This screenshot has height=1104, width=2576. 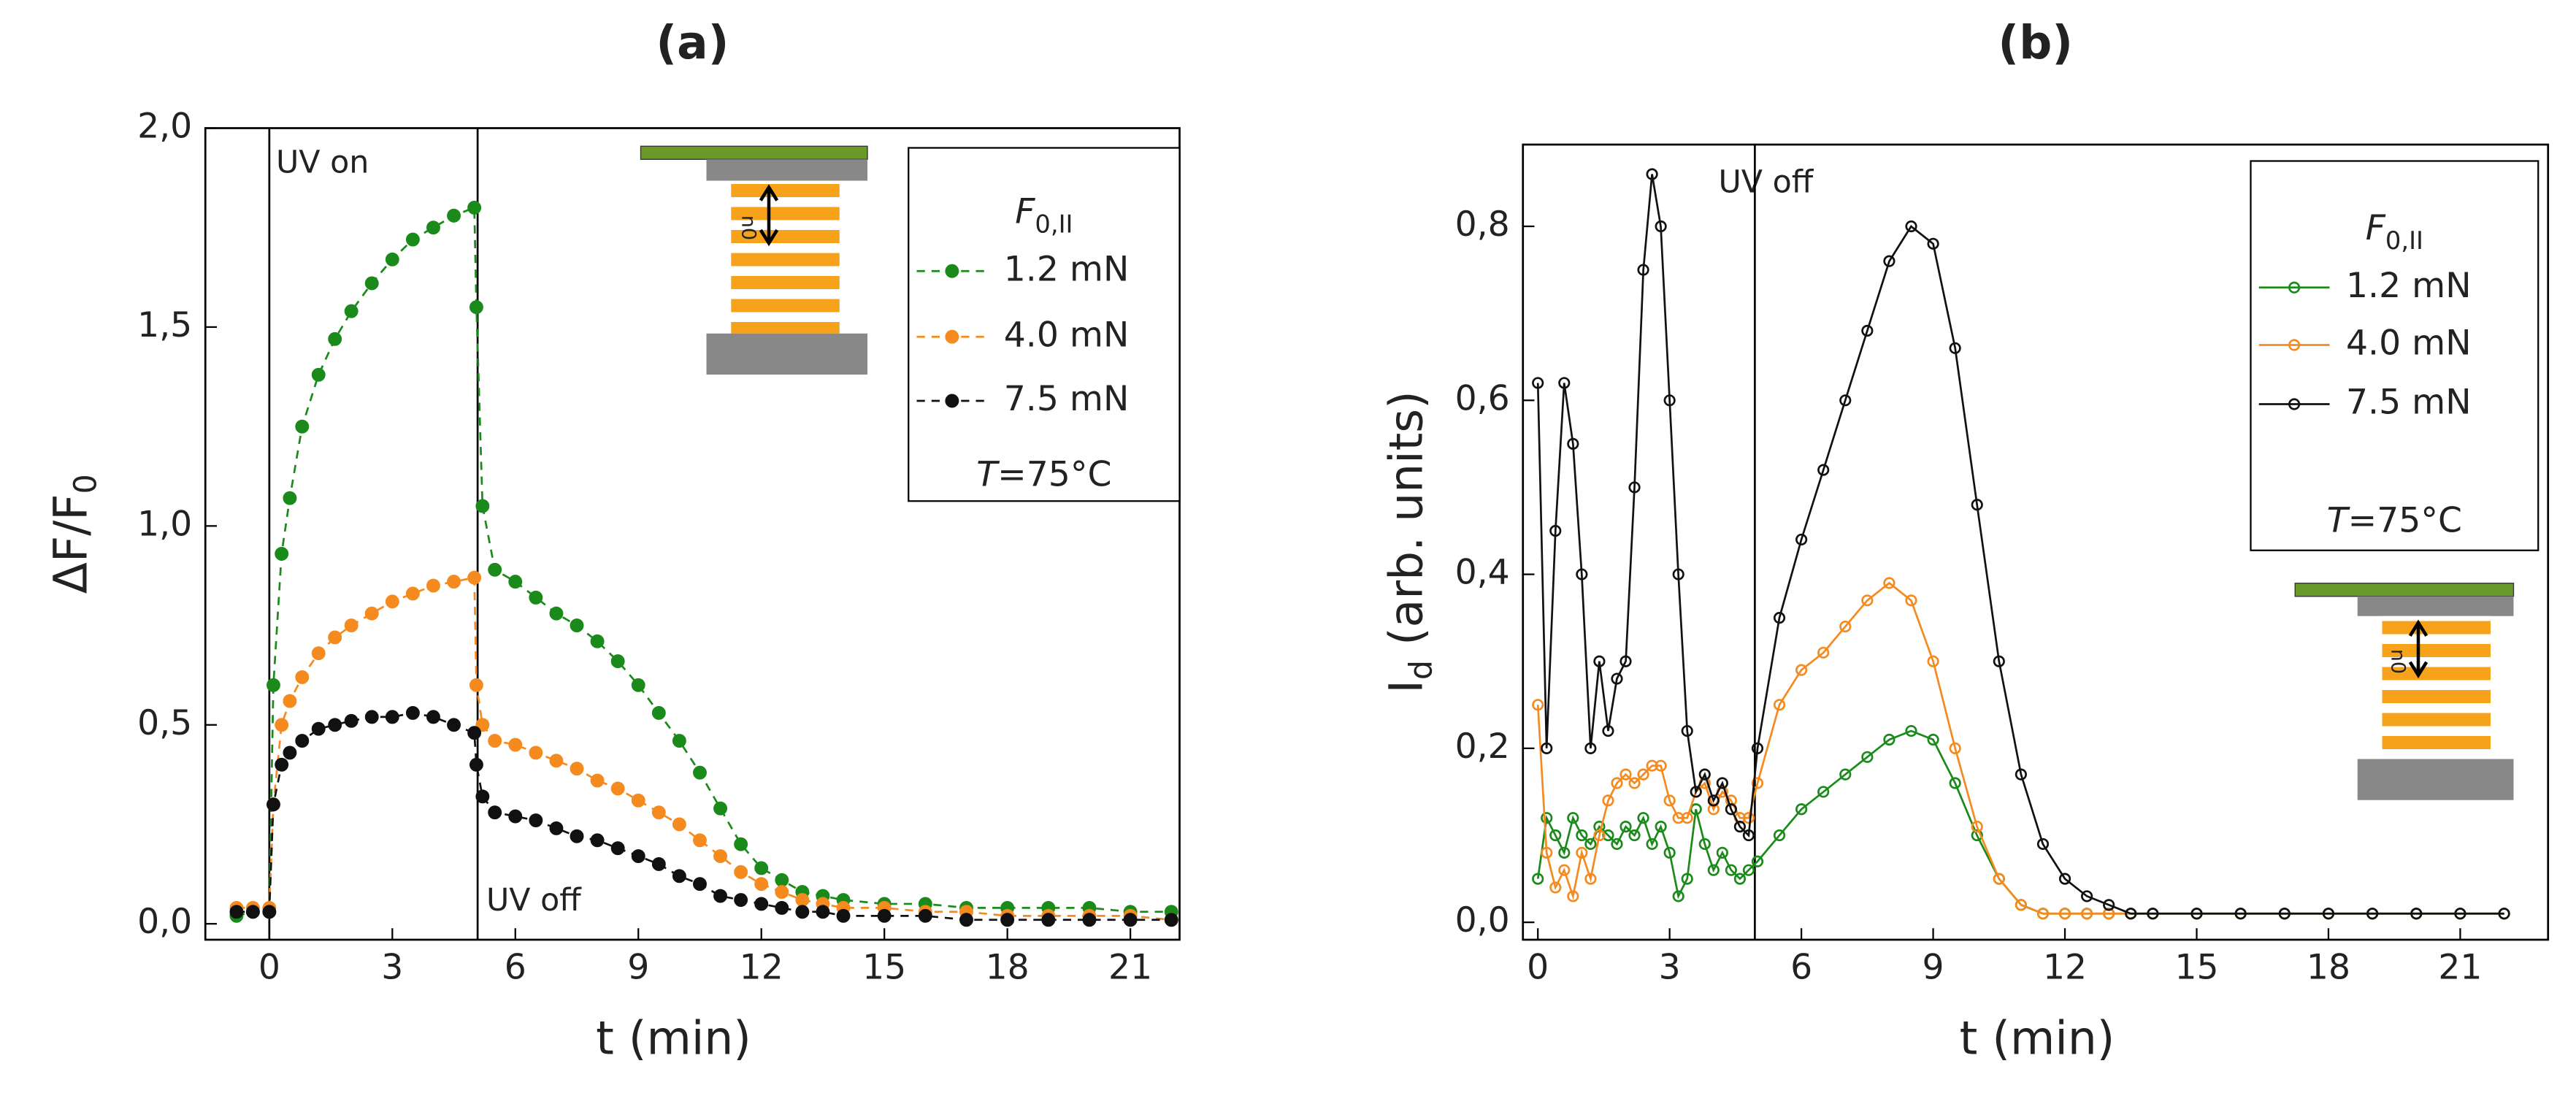 What do you see at coordinates (884, 968) in the screenshot?
I see `x-tick-label: 15` at bounding box center [884, 968].